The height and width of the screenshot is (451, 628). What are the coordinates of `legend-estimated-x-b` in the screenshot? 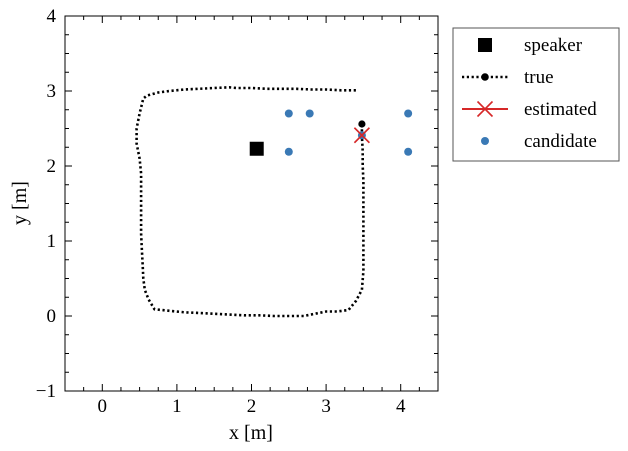 It's located at (485, 109).